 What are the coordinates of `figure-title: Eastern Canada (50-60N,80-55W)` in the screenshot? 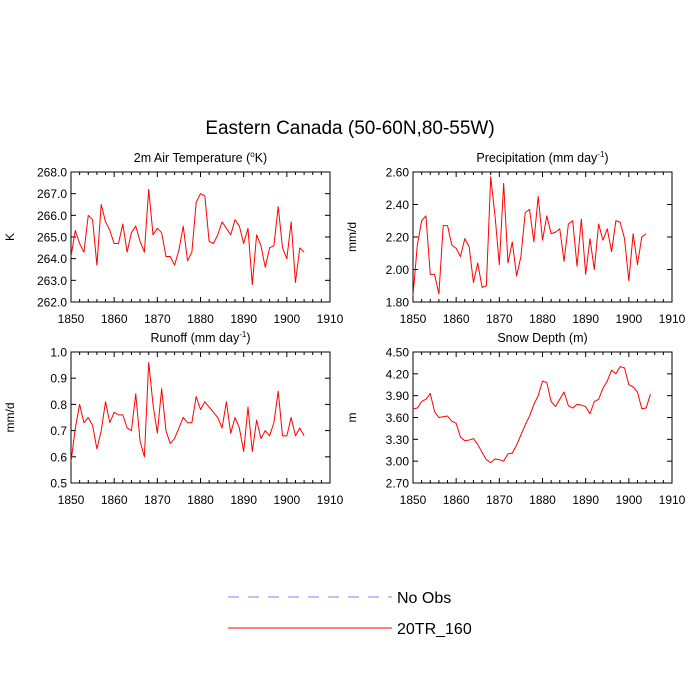 It's located at (349, 128).